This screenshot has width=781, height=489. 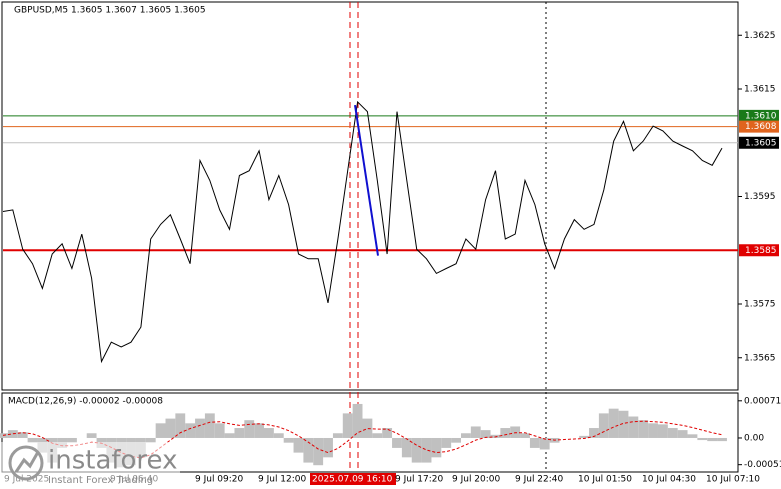 I want to click on trend-line, so click(x=366, y=180).